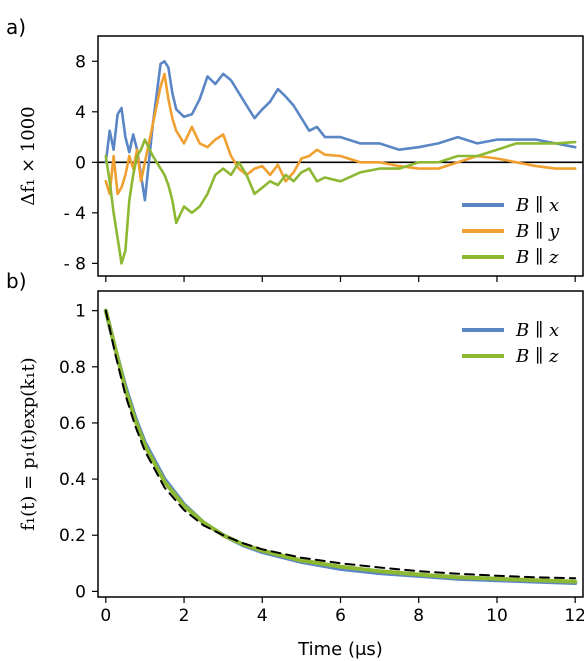 This screenshot has height=661, width=584. What do you see at coordinates (340, 649) in the screenshot?
I see `x-axis-label: Time (μs)` at bounding box center [340, 649].